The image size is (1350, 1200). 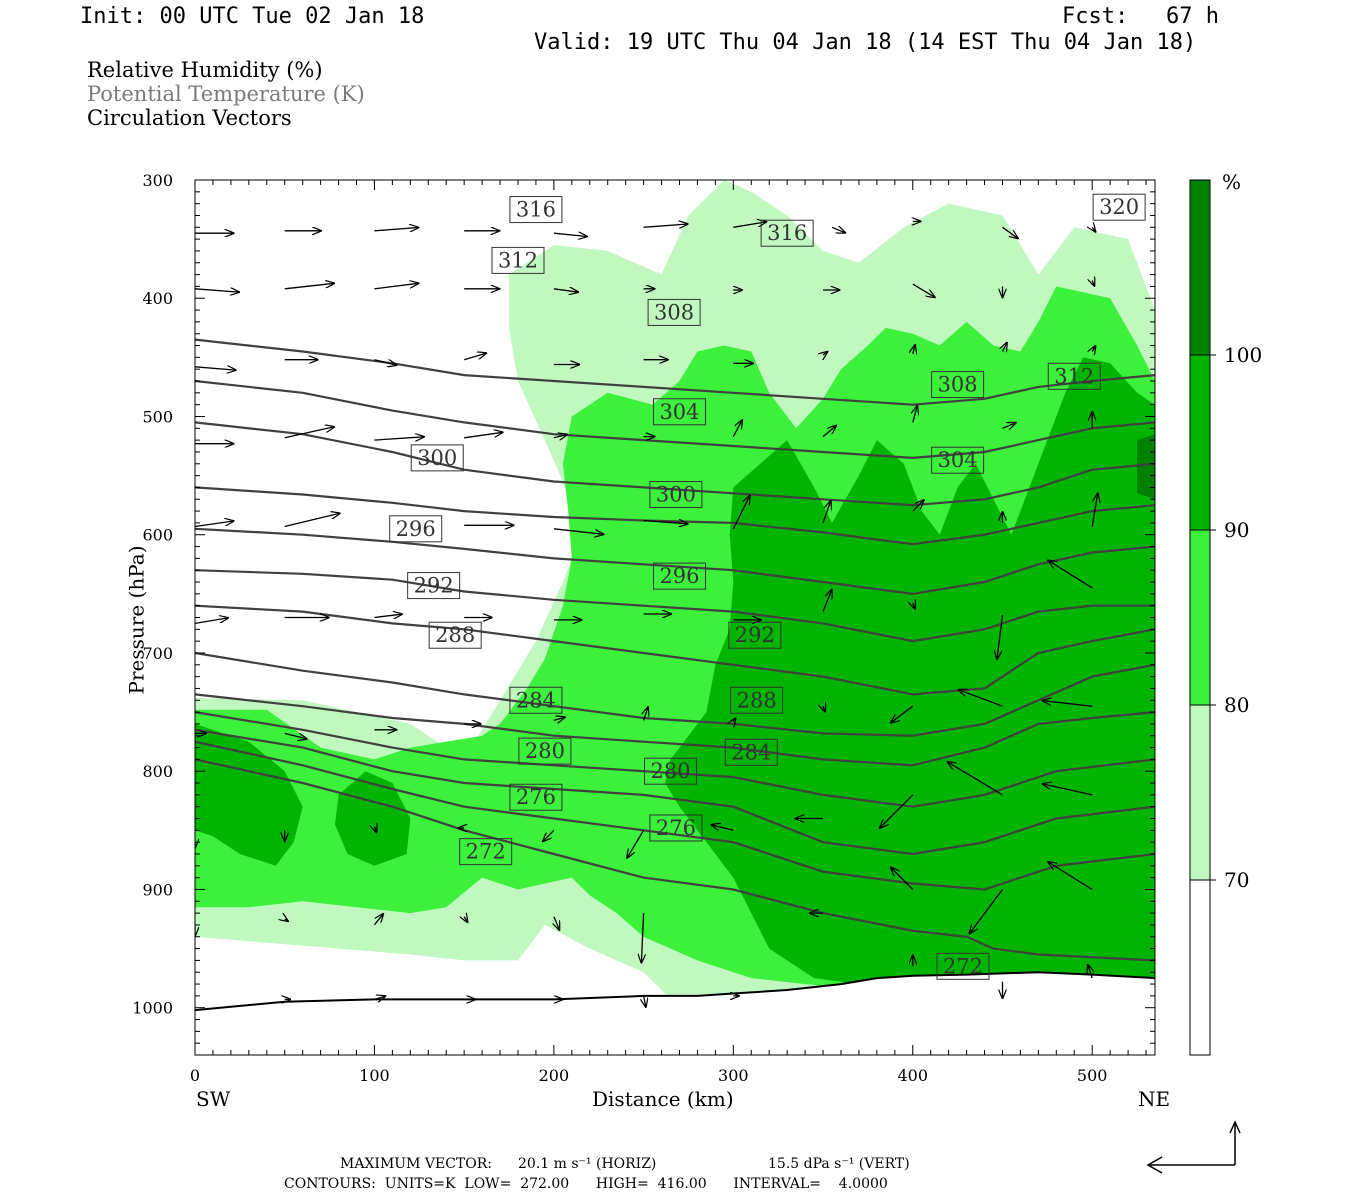 I want to click on isotherm-label: 276, so click(x=536, y=797).